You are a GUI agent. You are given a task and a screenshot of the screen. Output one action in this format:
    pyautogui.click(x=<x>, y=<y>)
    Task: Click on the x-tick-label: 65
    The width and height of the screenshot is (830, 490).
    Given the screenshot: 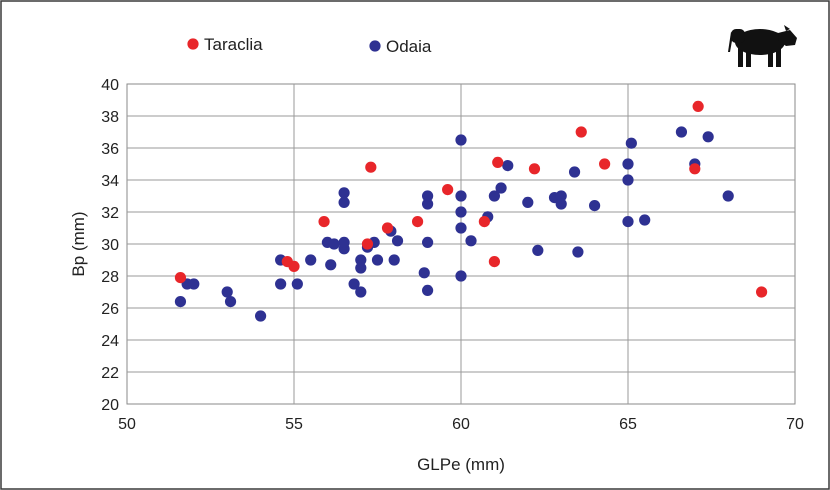 What is the action you would take?
    pyautogui.click(x=628, y=424)
    